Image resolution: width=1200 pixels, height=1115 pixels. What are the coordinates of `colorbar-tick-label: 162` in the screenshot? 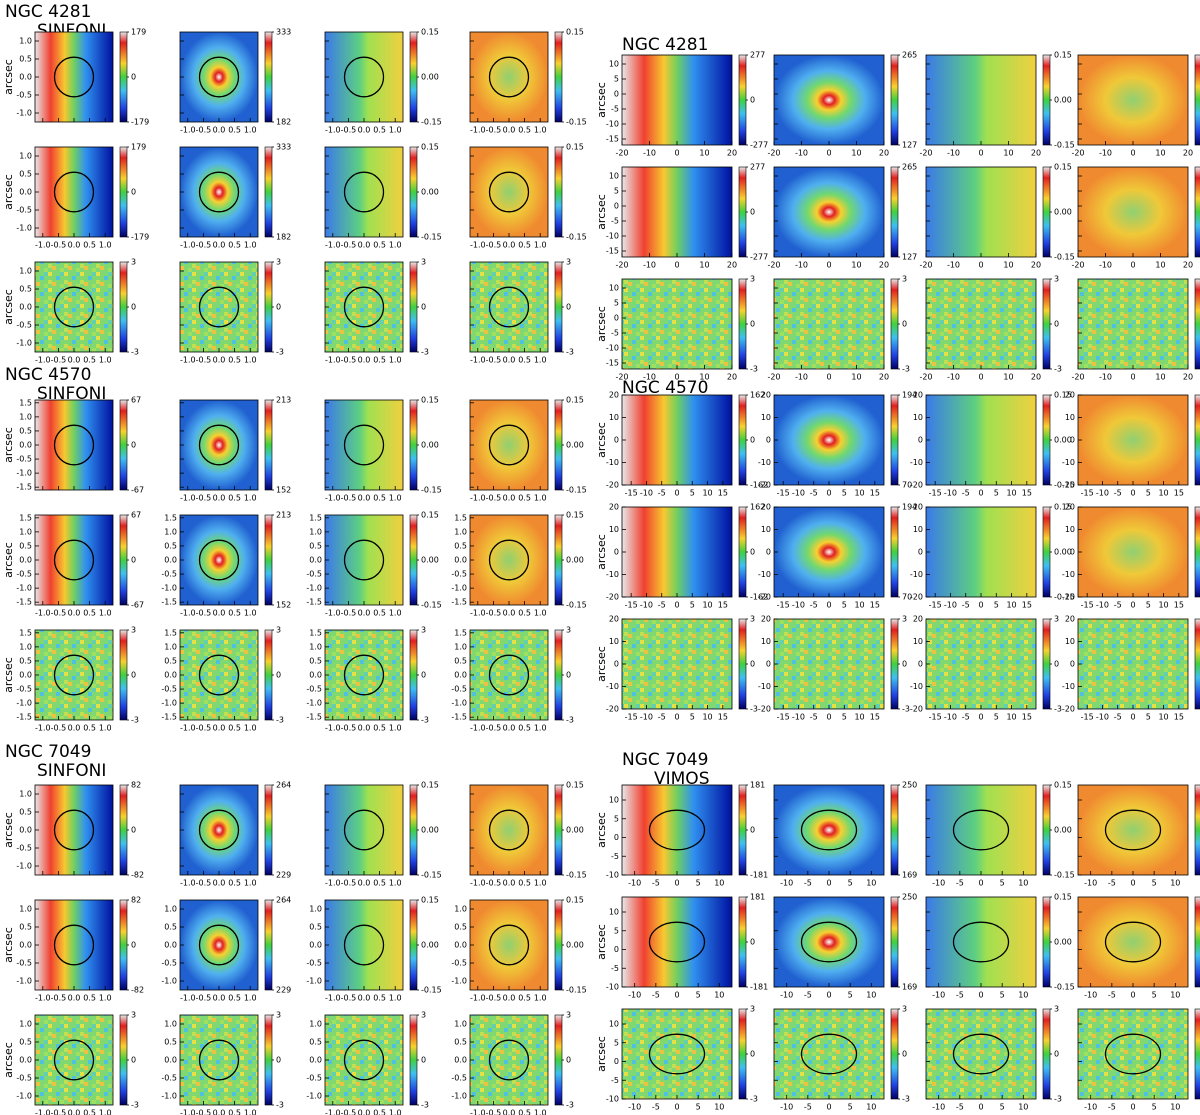 It's located at (757, 507).